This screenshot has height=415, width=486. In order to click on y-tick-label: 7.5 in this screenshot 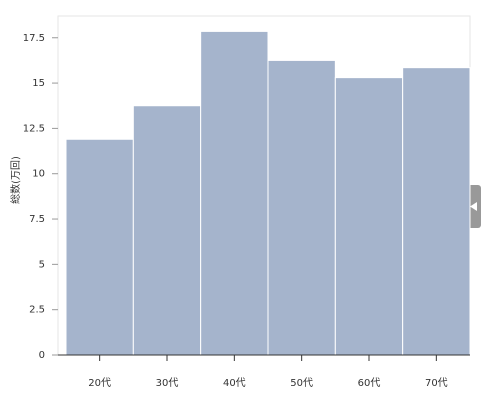, I will do `click(37, 219)`.